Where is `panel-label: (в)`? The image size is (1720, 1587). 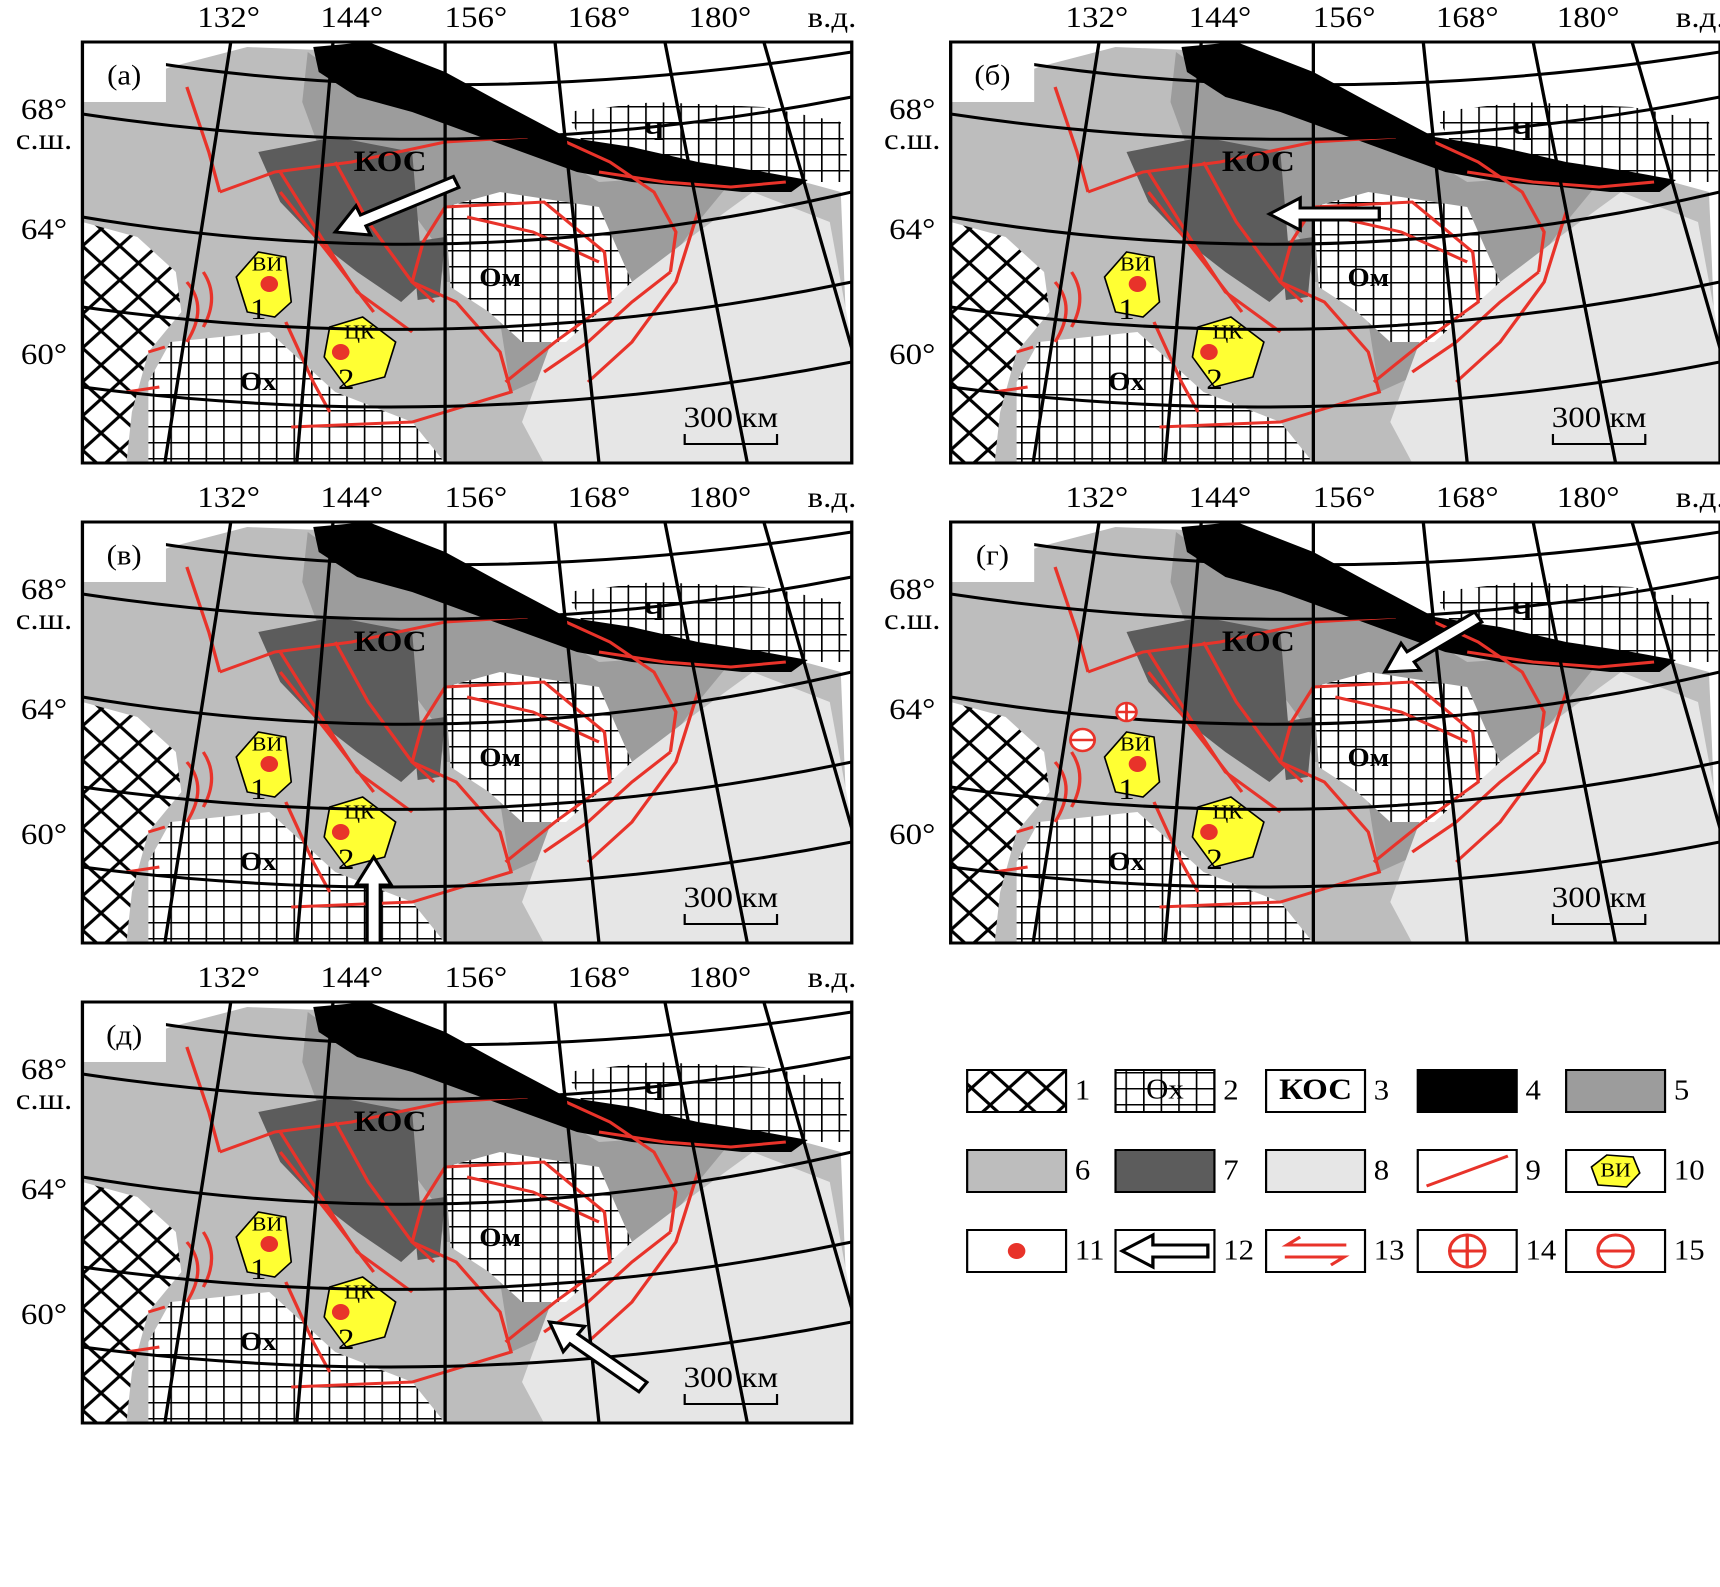
panel-label: (в) is located at coordinates (124, 556).